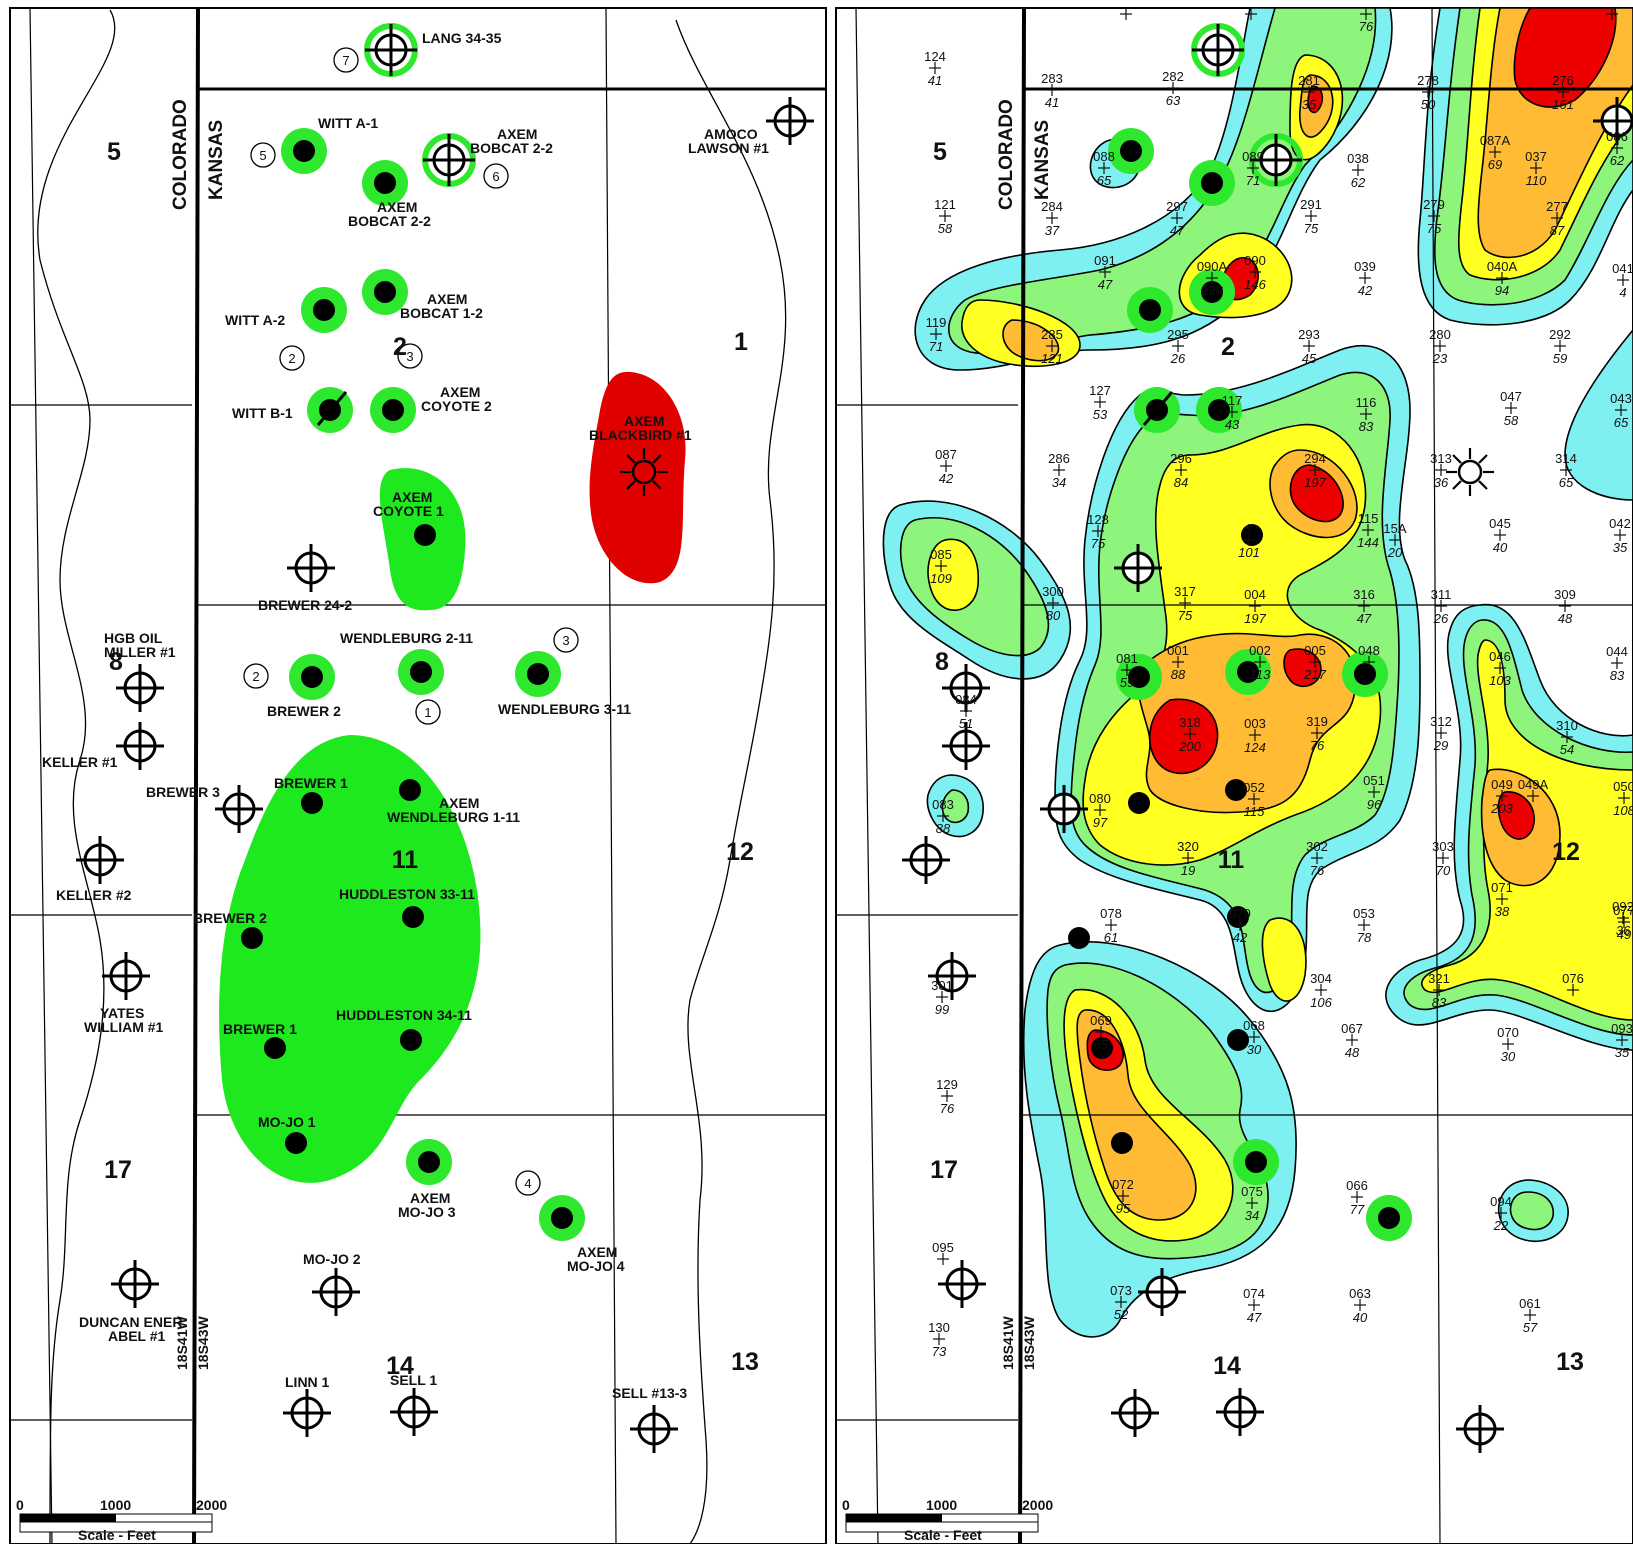 Image resolution: width=1633 pixels, height=1544 pixels. I want to click on sample-point: 12, so click(1612, 14).